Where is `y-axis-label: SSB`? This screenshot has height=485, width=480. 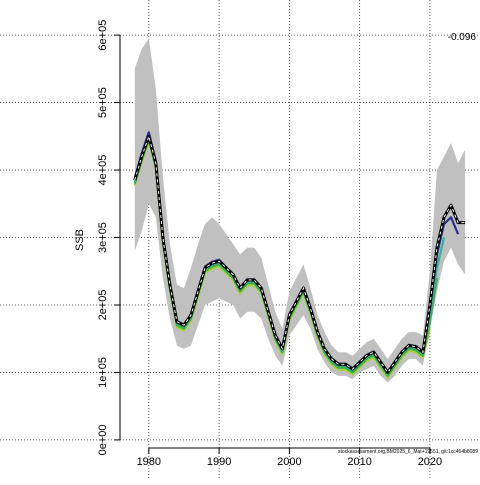
y-axis-label: SSB is located at coordinates (80, 240).